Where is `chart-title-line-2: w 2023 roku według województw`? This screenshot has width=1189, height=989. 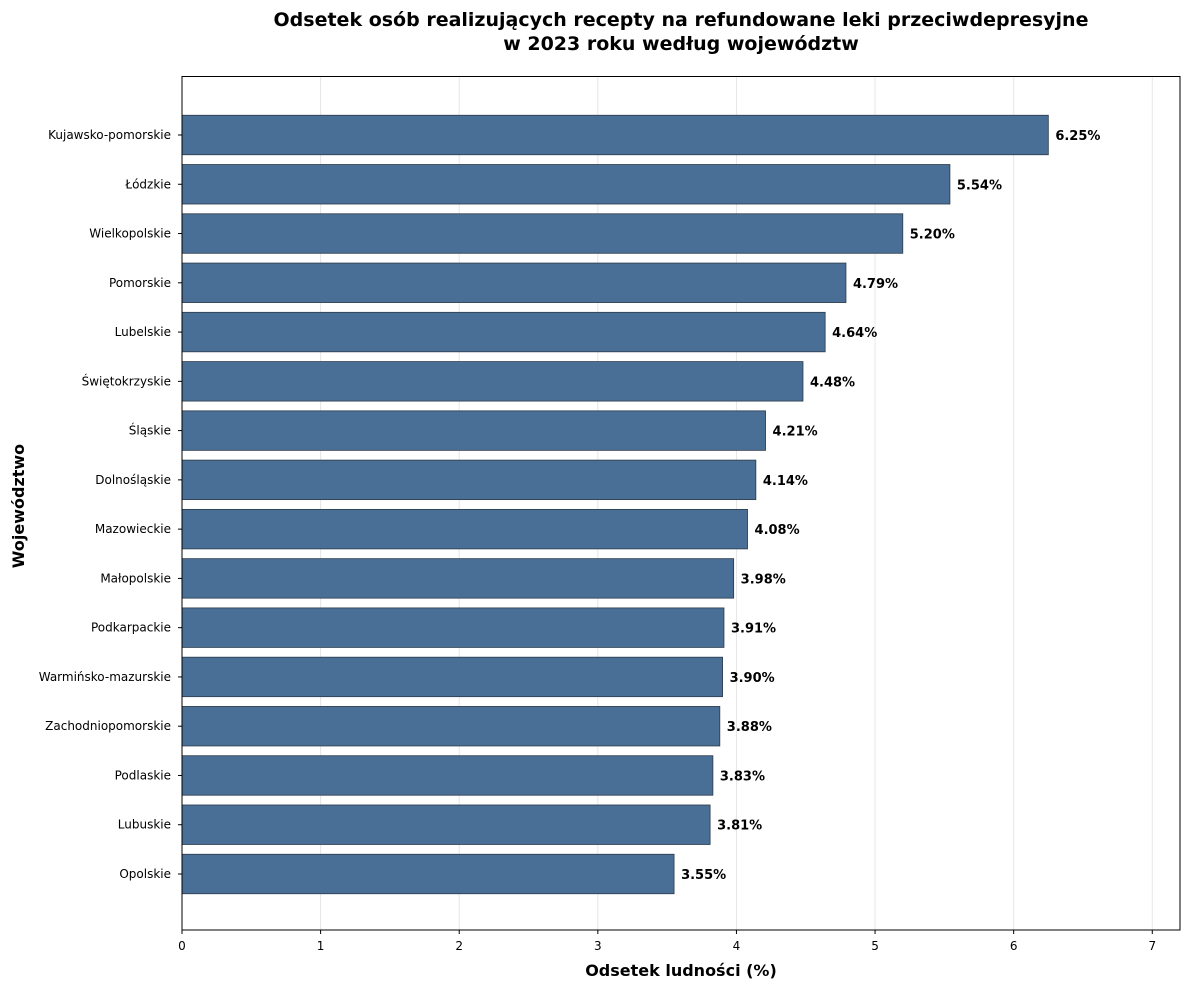 chart-title-line-2: w 2023 roku według województw is located at coordinates (681, 44).